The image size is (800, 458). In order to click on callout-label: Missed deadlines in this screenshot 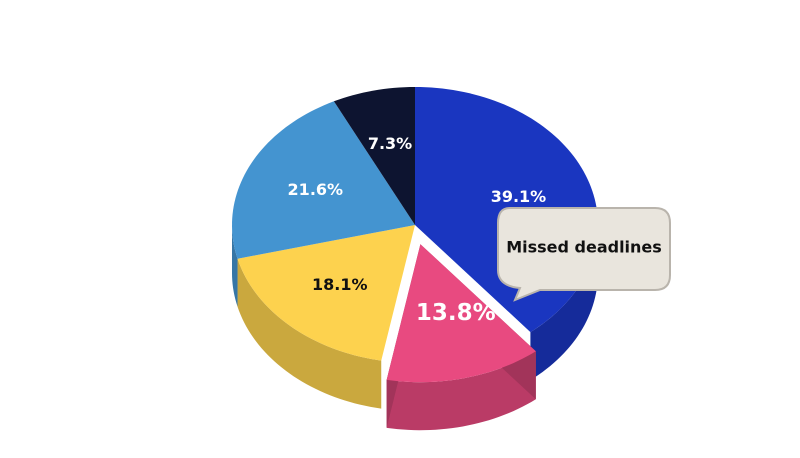, I will do `click(584, 247)`.